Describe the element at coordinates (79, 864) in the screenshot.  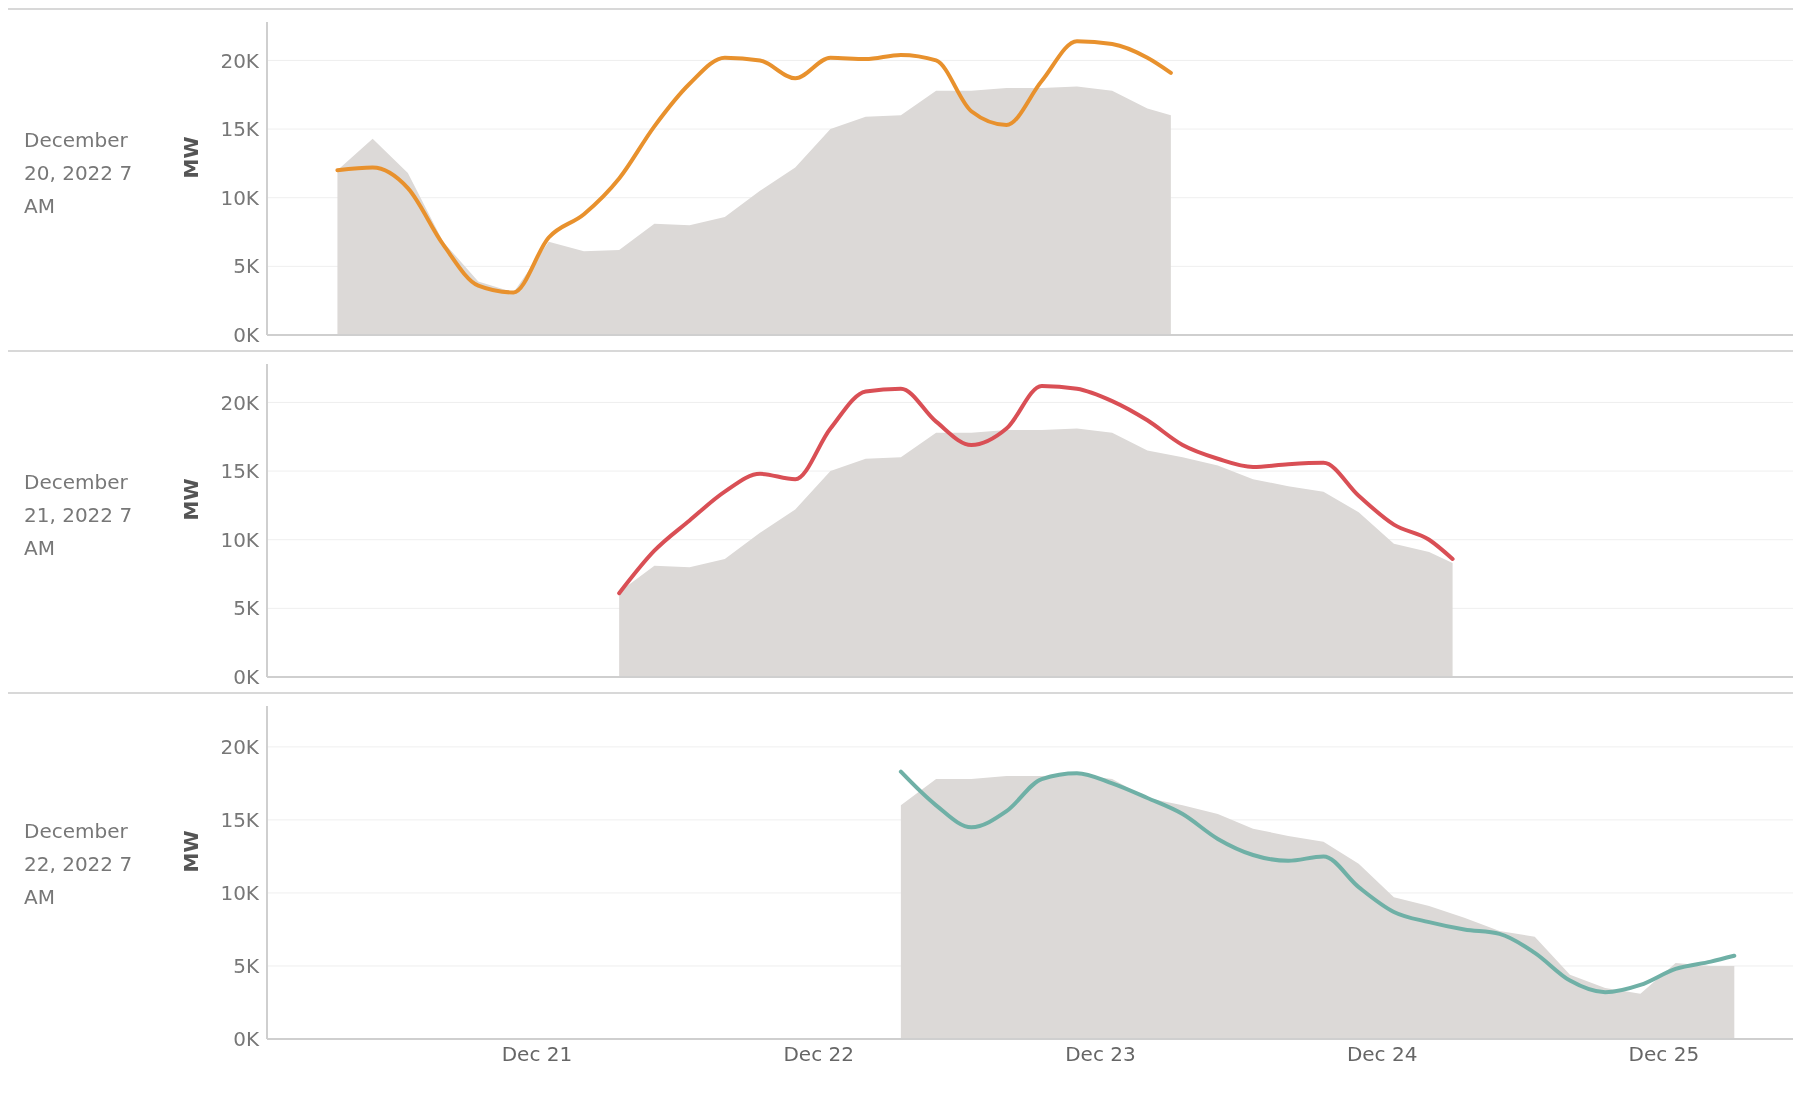
I see `text: December 22, 2022 7 AM` at that location.